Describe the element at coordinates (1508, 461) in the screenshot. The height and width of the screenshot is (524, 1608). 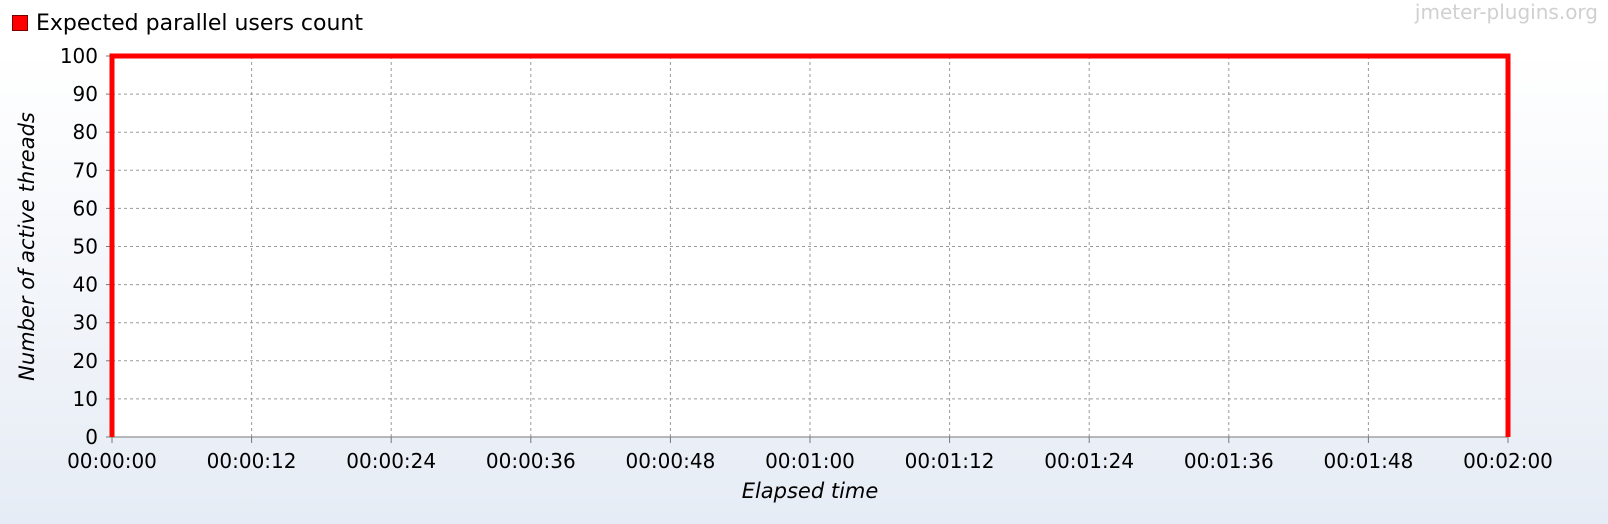
I see `x-tick-label: 00:02:00` at that location.